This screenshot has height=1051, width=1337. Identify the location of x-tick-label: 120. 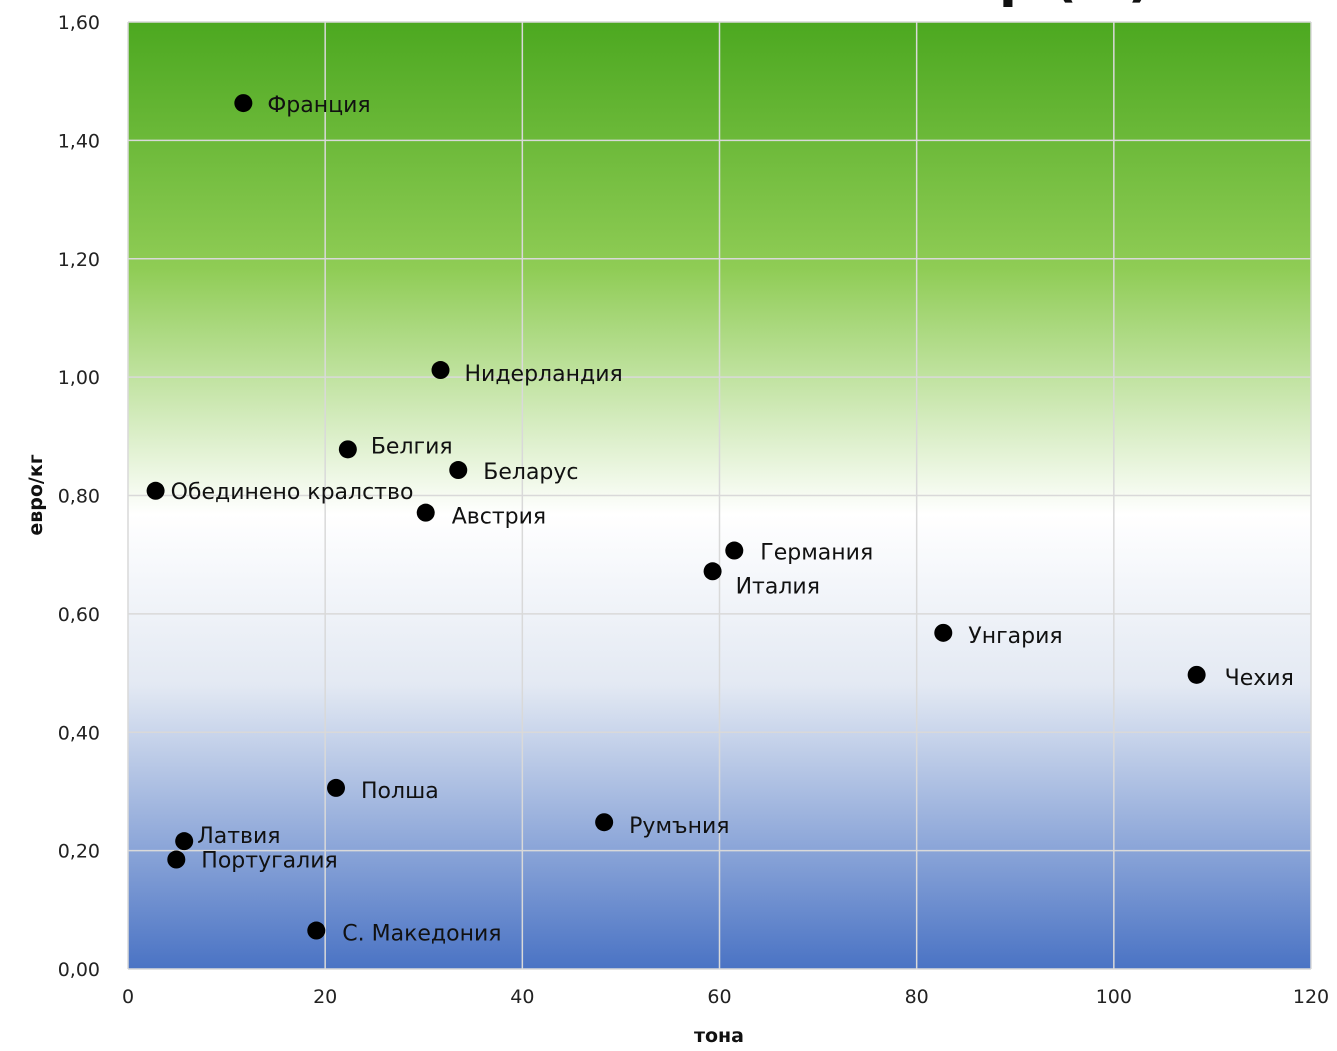
(1311, 997).